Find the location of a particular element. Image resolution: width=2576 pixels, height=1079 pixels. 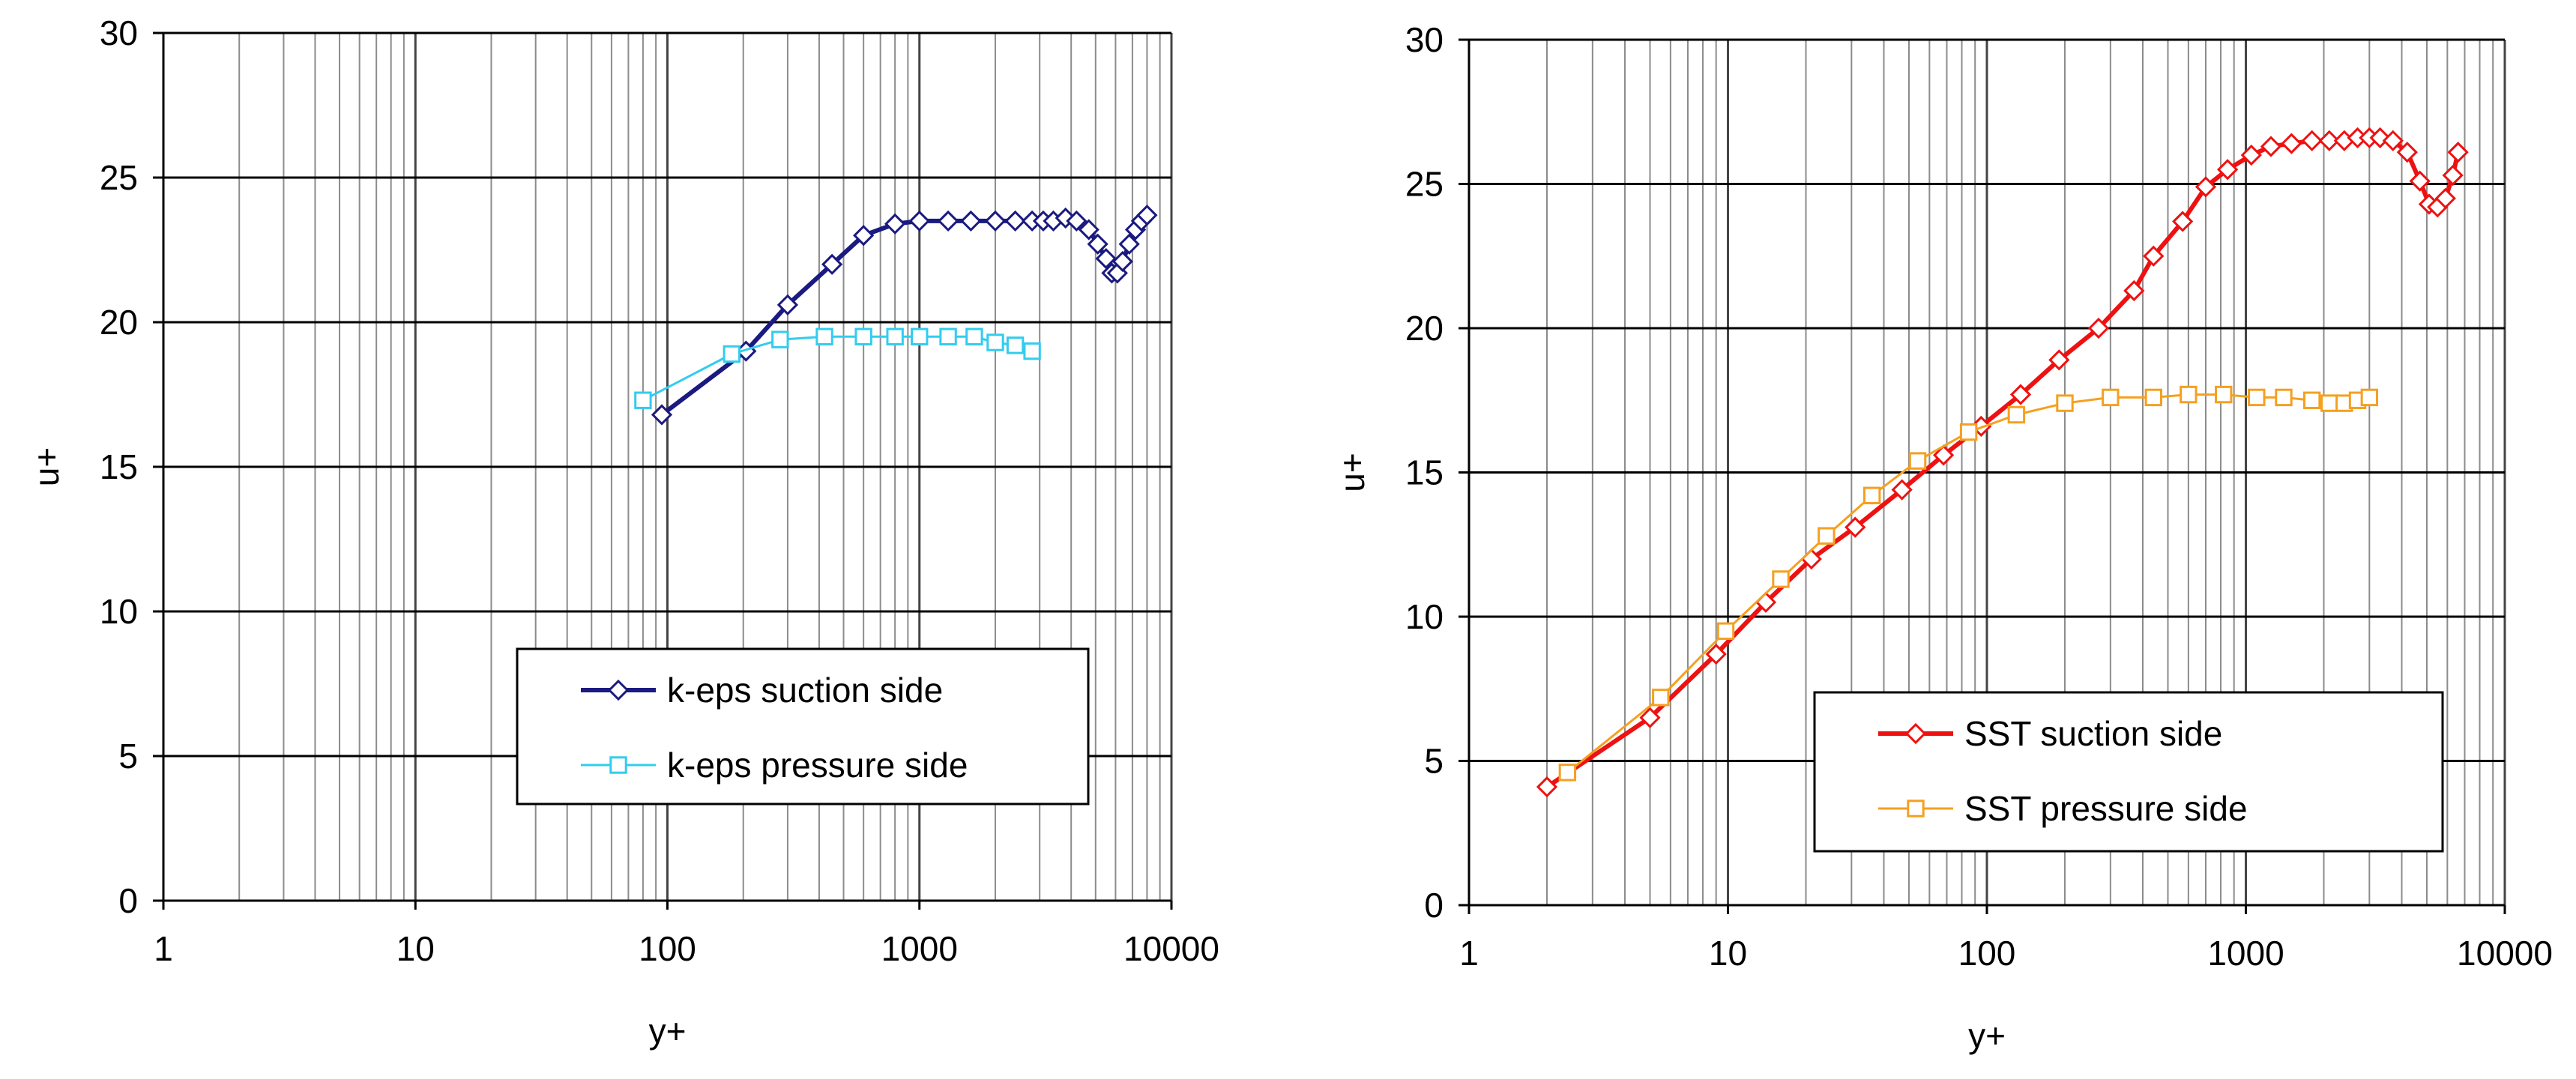

y-tick-label: 5 is located at coordinates (1434, 761).